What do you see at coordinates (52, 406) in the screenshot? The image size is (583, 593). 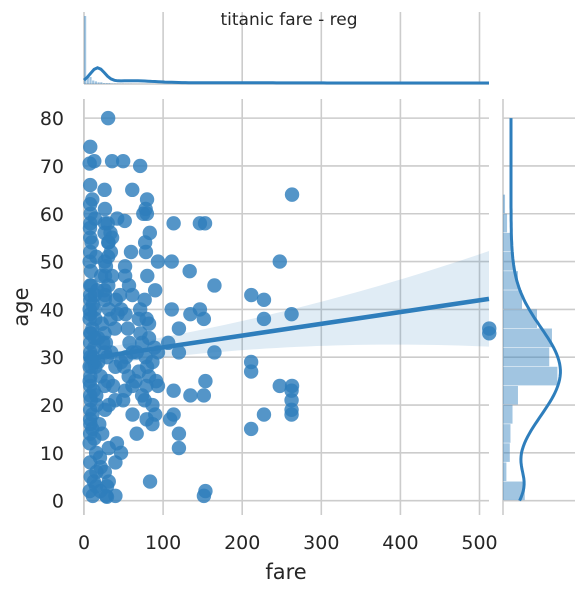 I see `y-tick-label: 20` at bounding box center [52, 406].